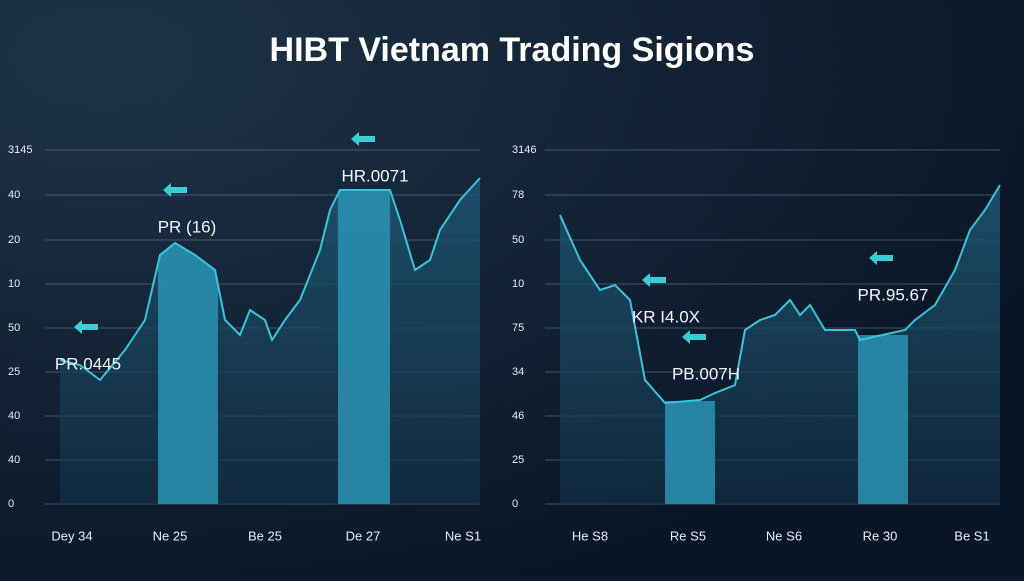 This screenshot has height=581, width=1024. I want to click on x-label: Be 25, so click(265, 535).